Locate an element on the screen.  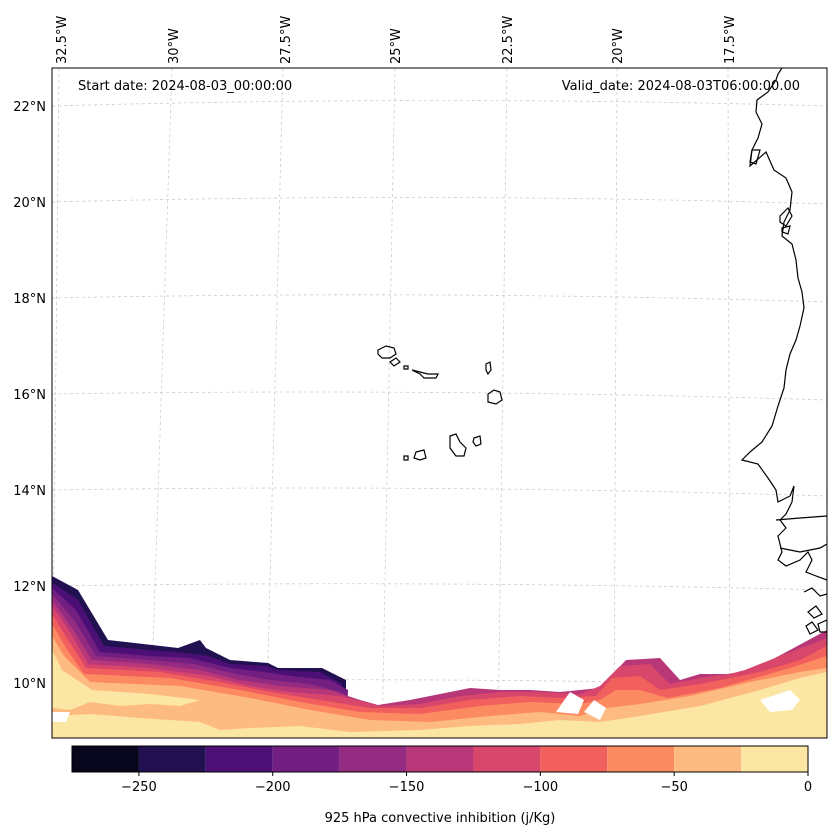
island-santo-antao is located at coordinates (387, 352).